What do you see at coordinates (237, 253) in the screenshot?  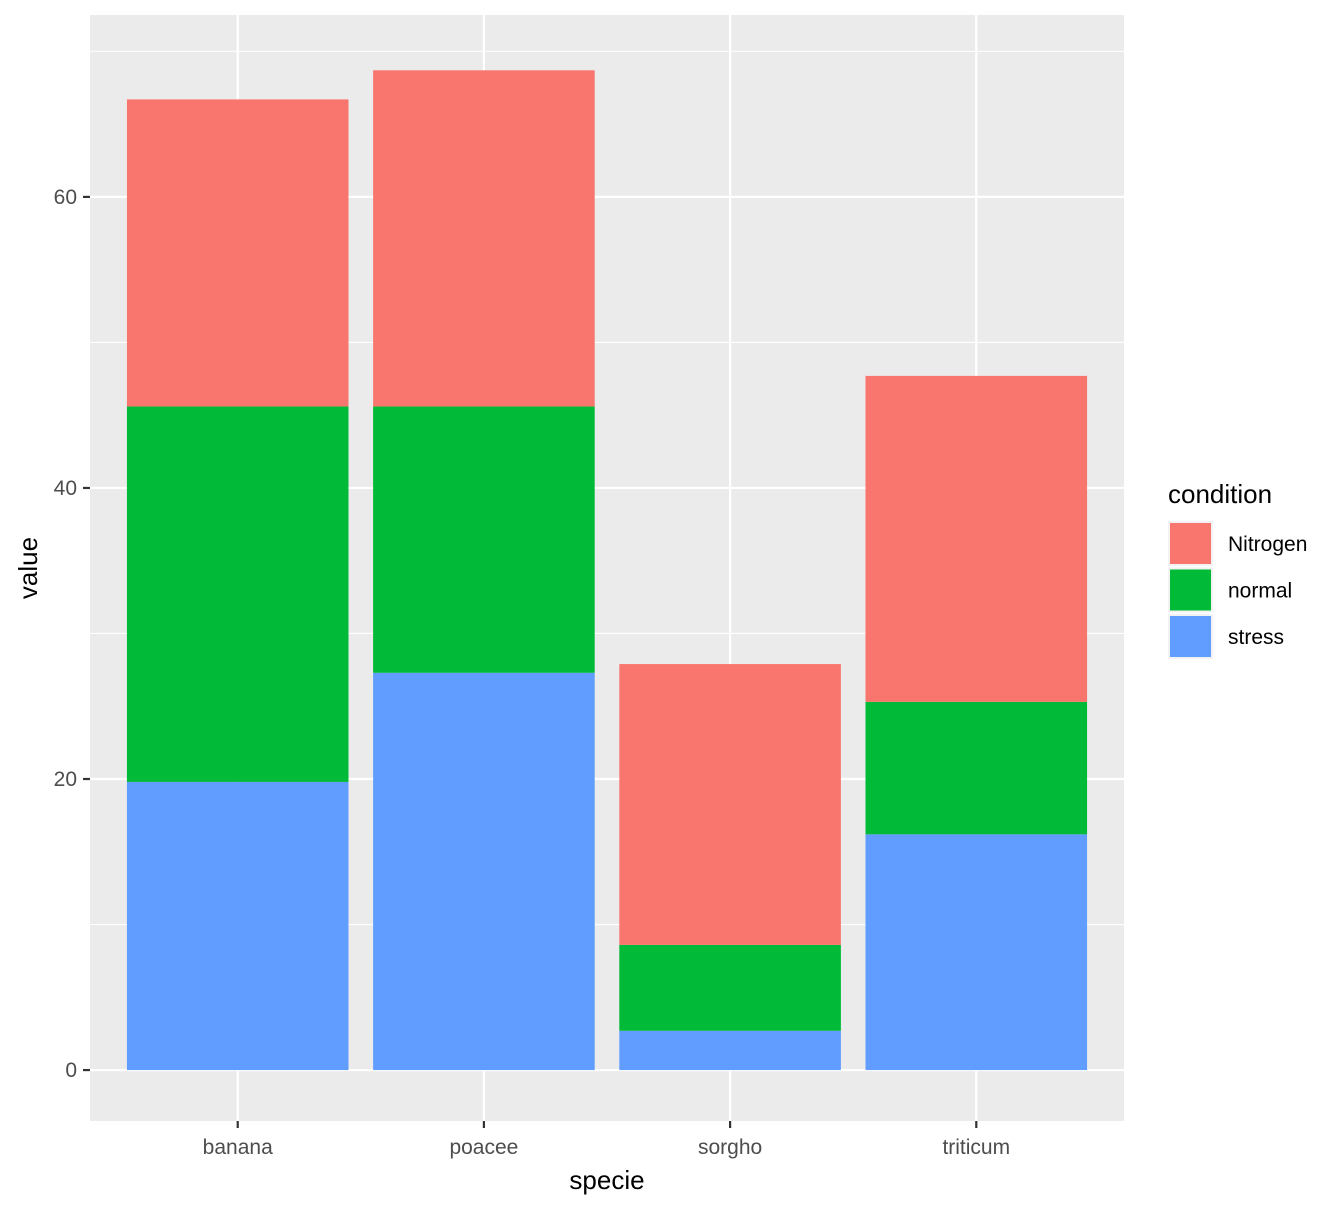 I see `bar-banana-nitrogen` at bounding box center [237, 253].